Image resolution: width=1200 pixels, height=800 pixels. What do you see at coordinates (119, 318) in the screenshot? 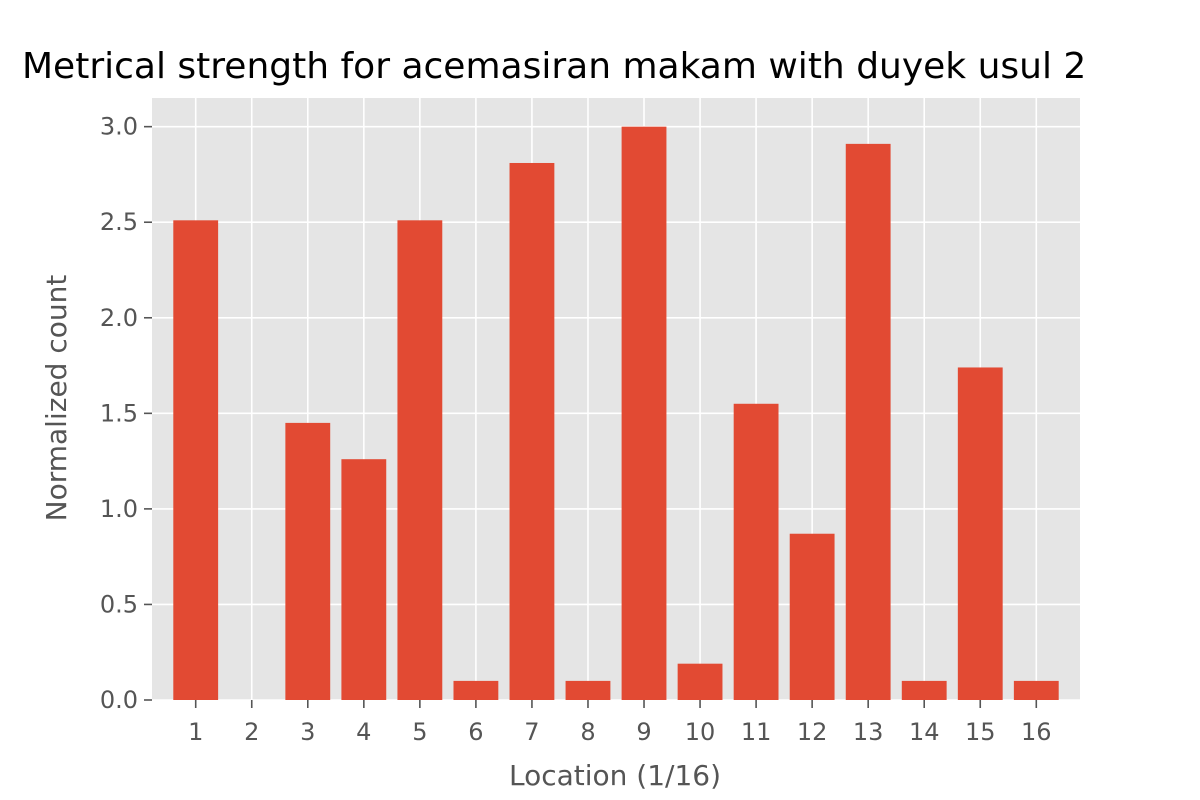
I see `y-tick-label: 2.0` at bounding box center [119, 318].